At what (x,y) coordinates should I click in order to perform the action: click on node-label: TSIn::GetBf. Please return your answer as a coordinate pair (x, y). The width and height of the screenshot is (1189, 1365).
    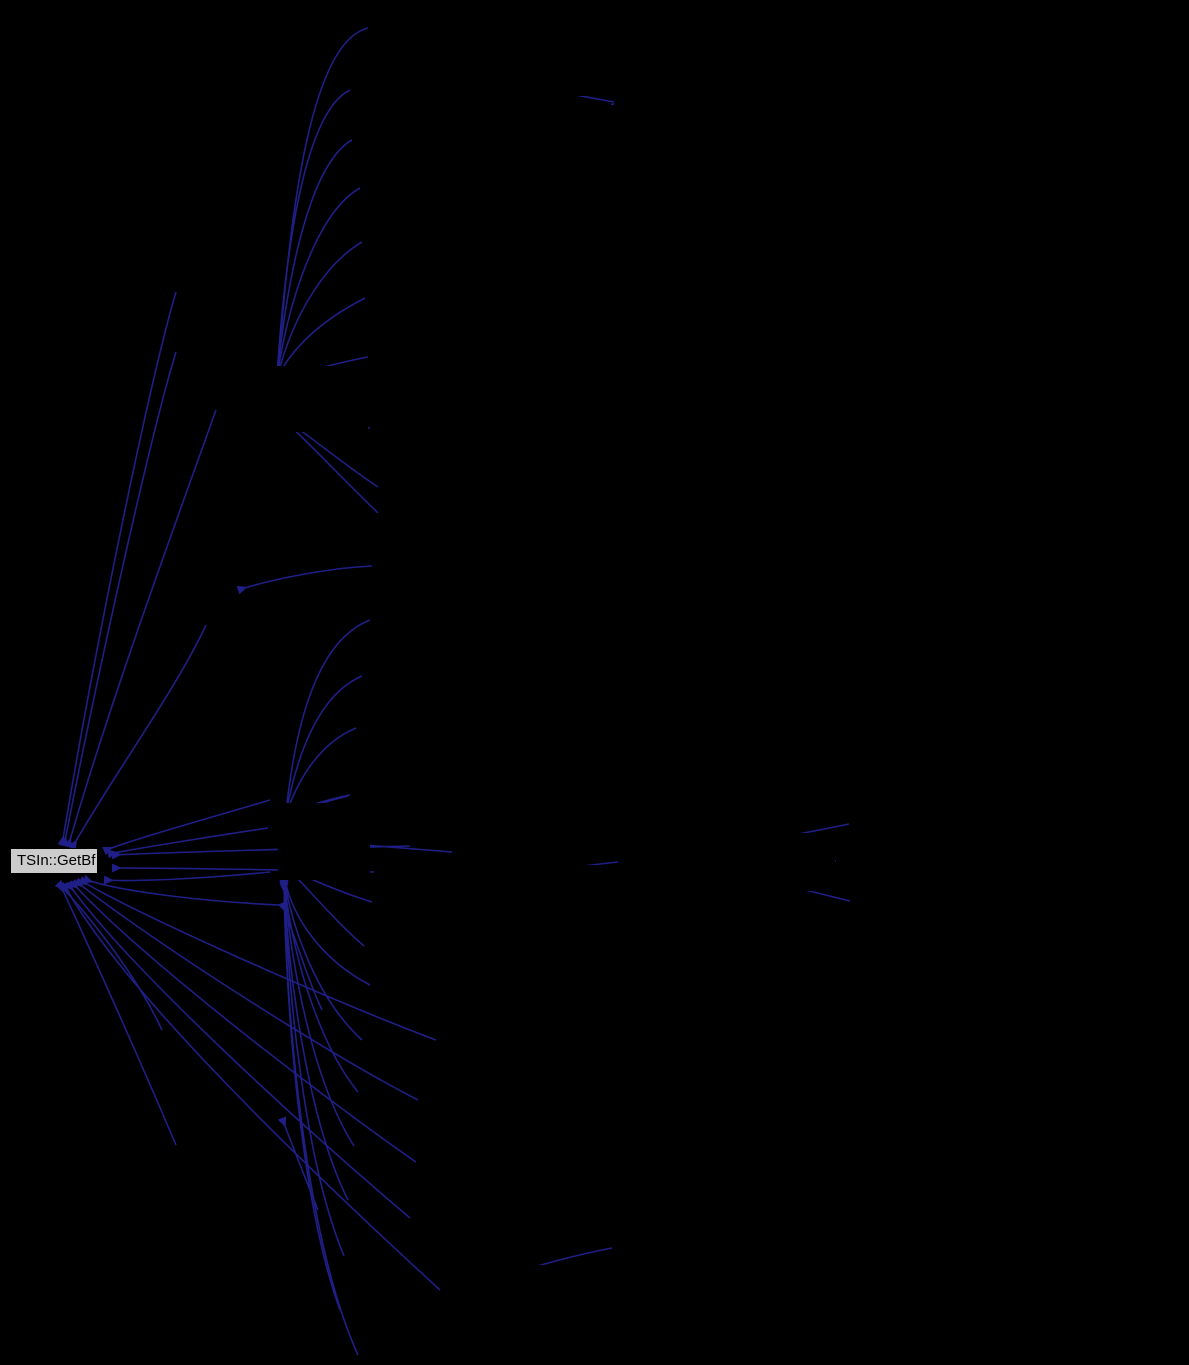
    Looking at the image, I should click on (56, 860).